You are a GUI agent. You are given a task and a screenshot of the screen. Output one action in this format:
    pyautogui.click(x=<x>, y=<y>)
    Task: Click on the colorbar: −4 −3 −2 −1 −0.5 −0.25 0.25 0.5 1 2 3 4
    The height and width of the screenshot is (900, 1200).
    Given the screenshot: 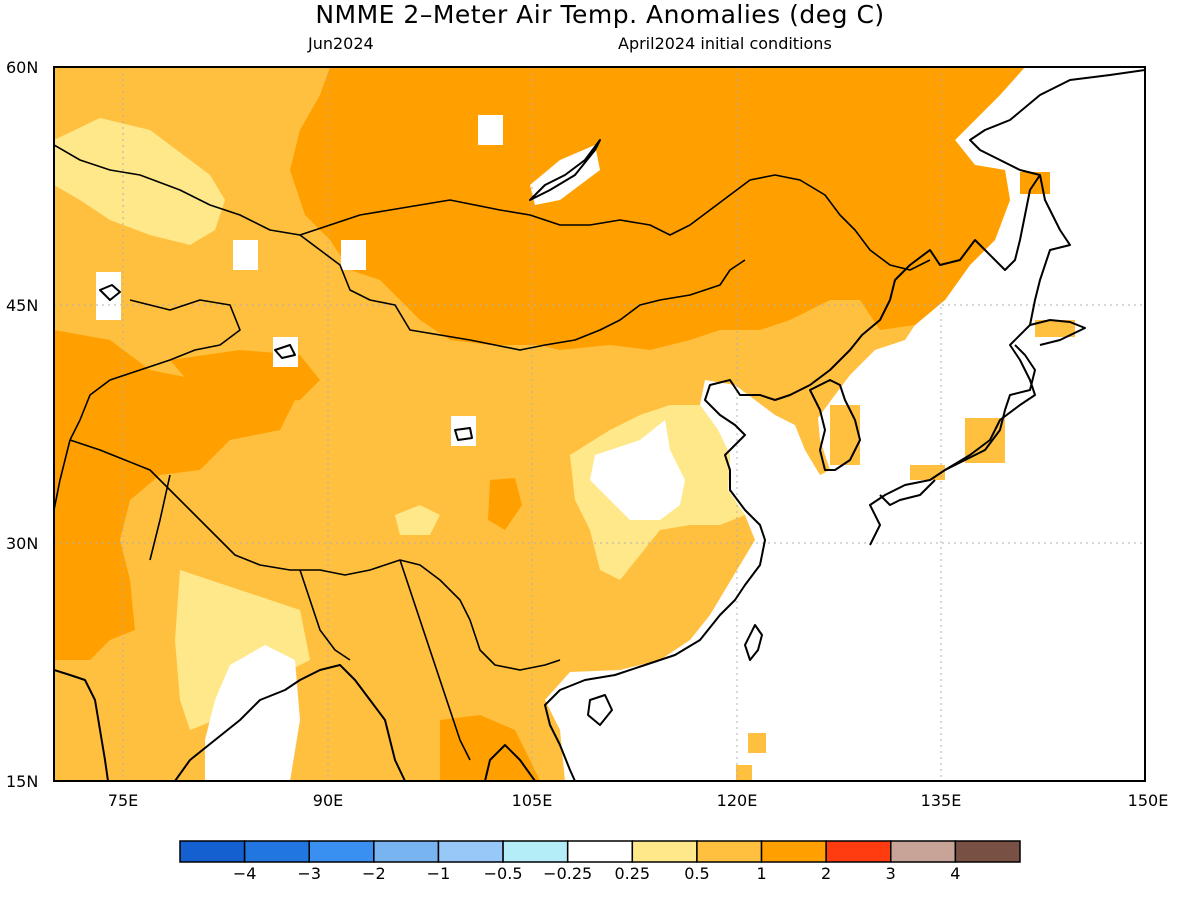 What is the action you would take?
    pyautogui.click(x=600, y=861)
    